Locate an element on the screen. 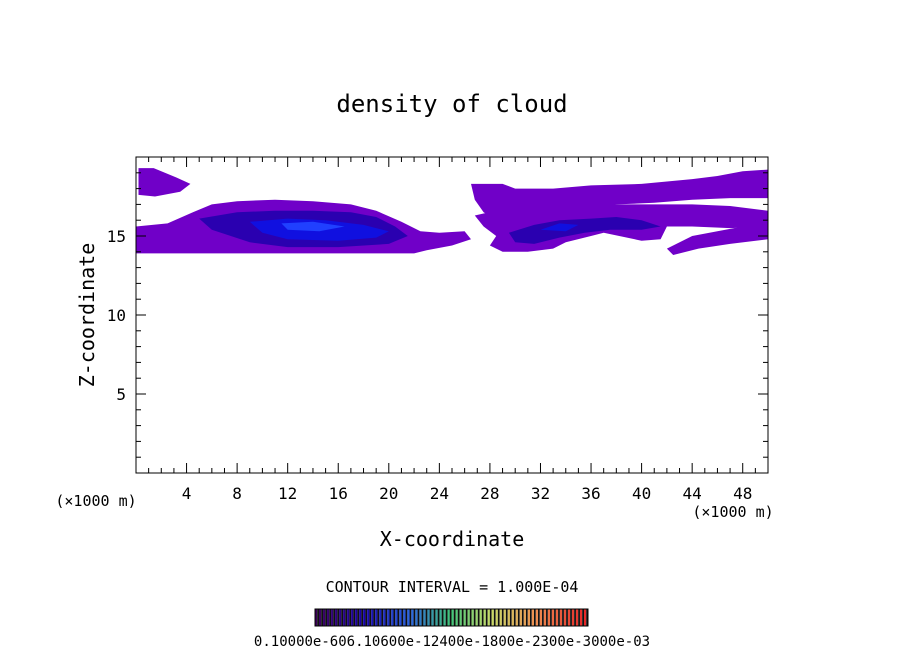  x-tick-label: 32 is located at coordinates (540, 493).